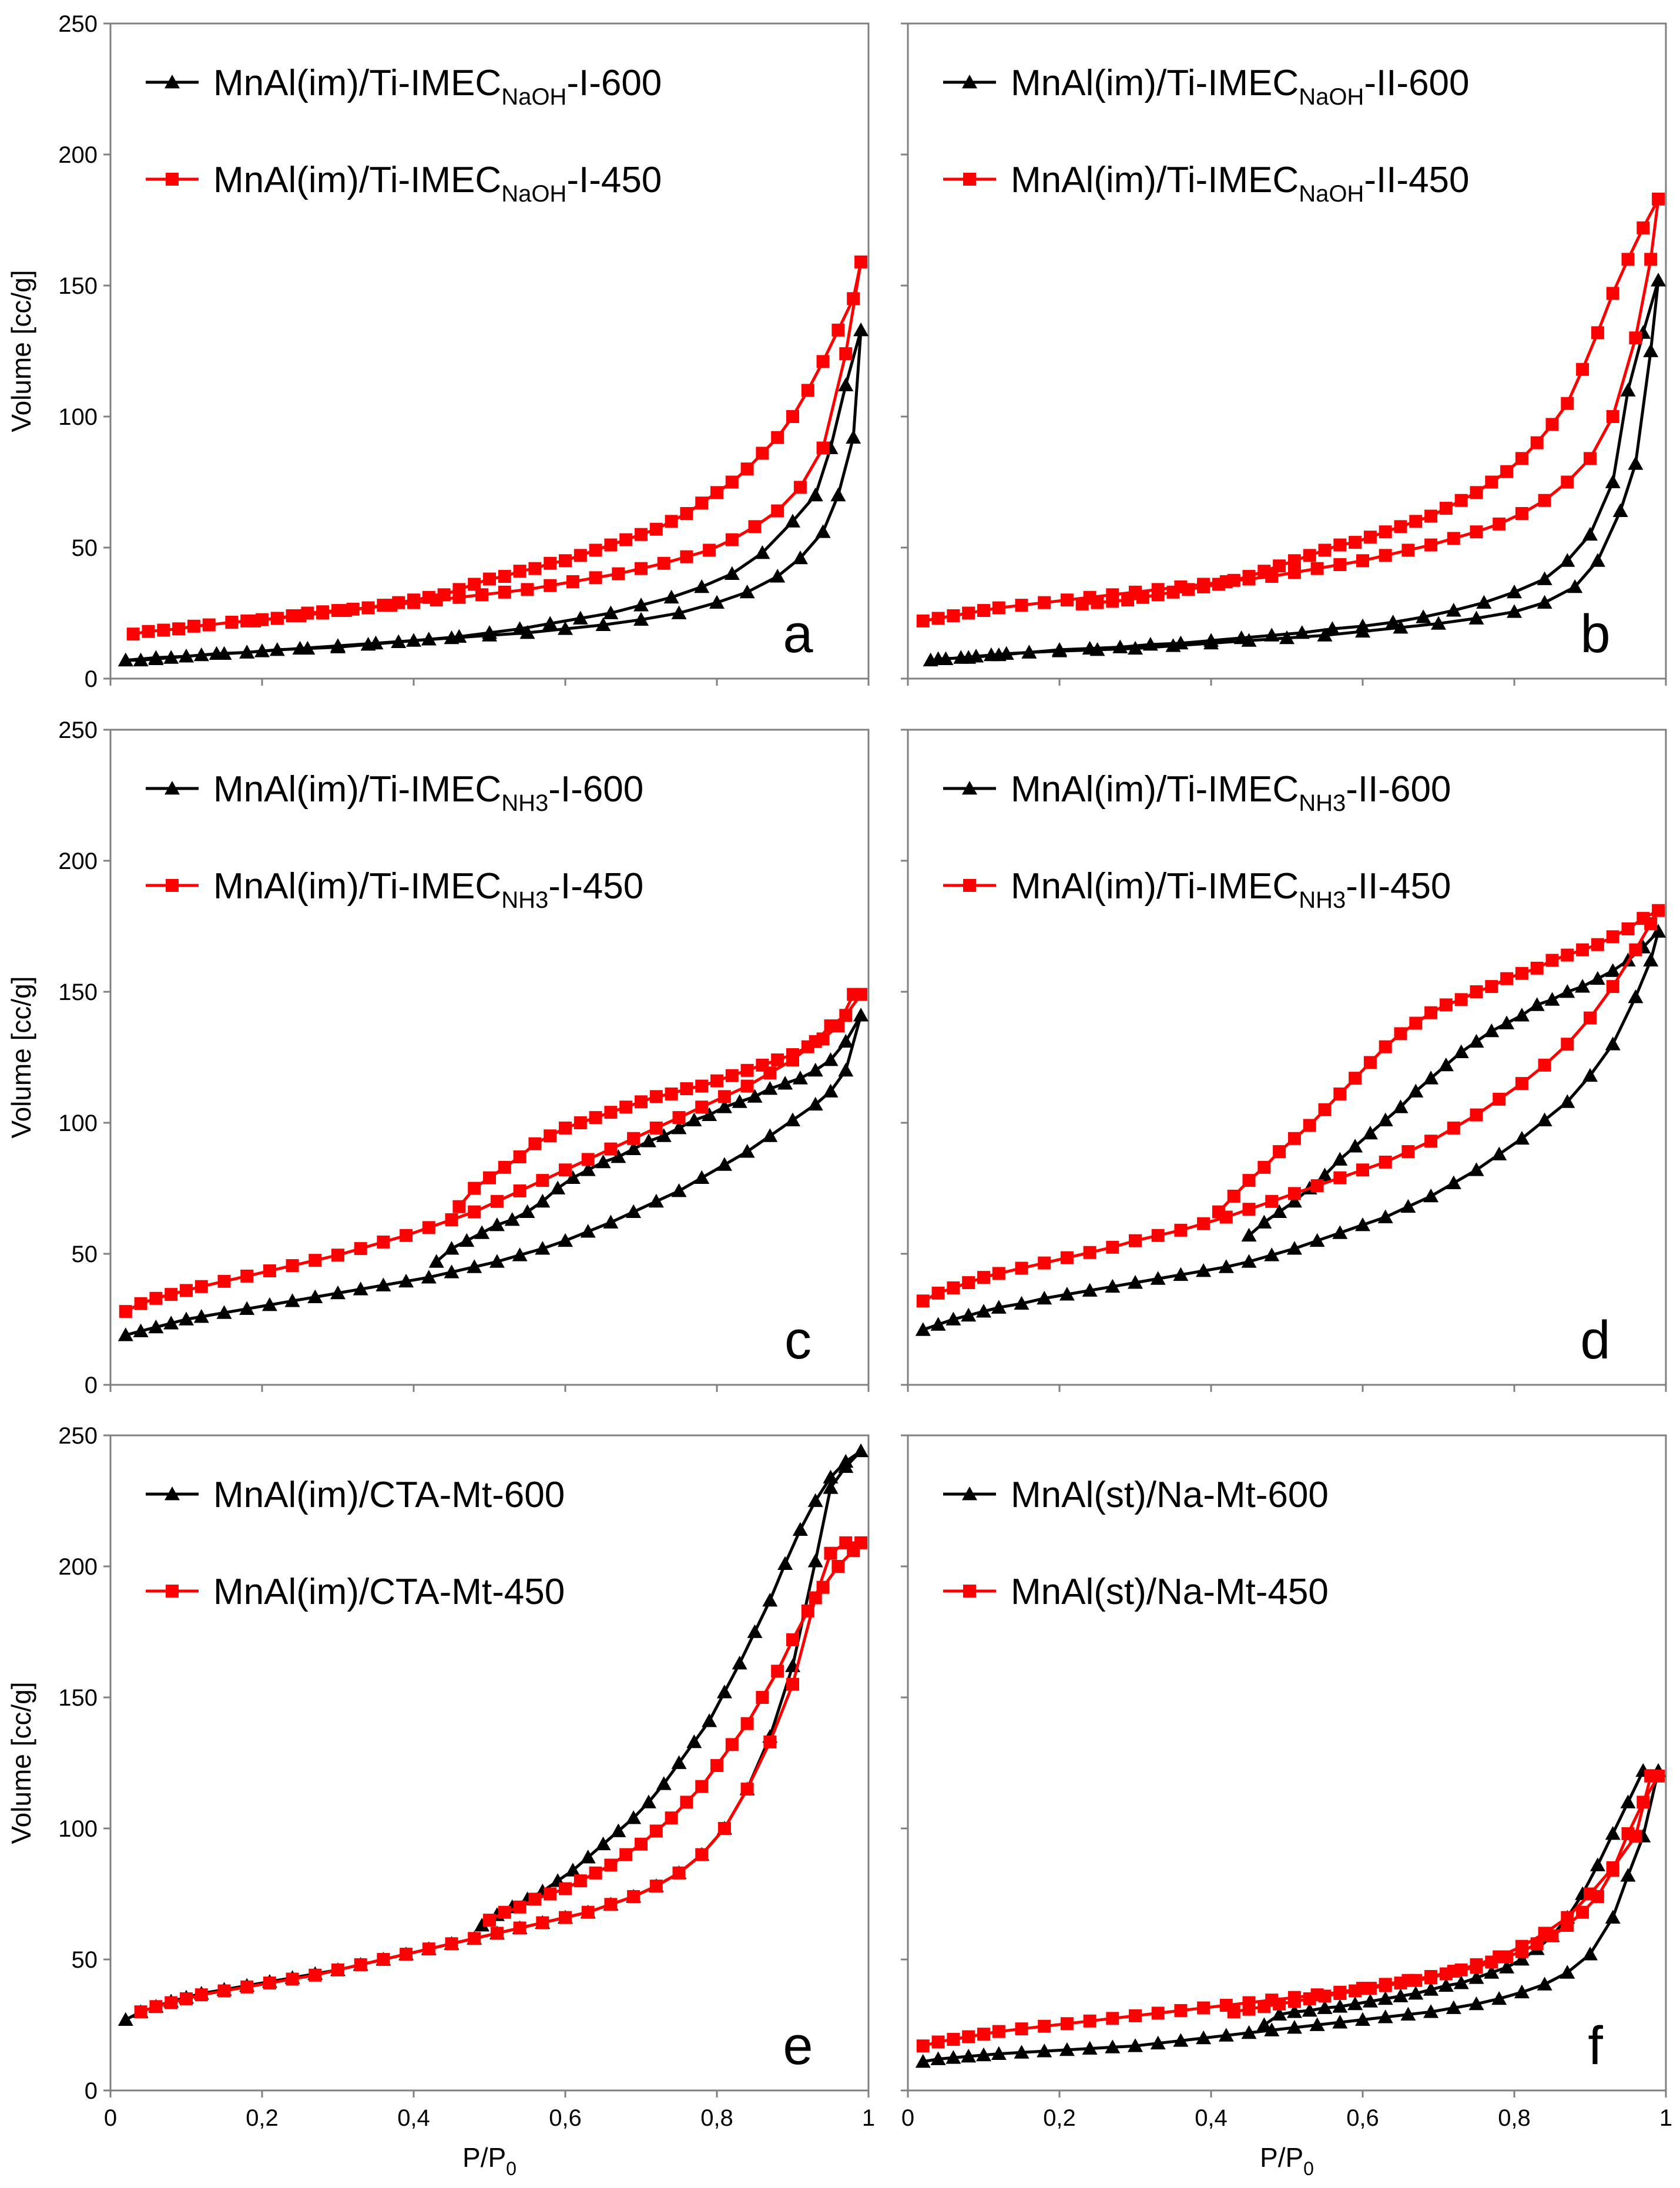 The width and height of the screenshot is (1680, 2188). I want to click on x-tick-label: 0,4, so click(413, 2118).